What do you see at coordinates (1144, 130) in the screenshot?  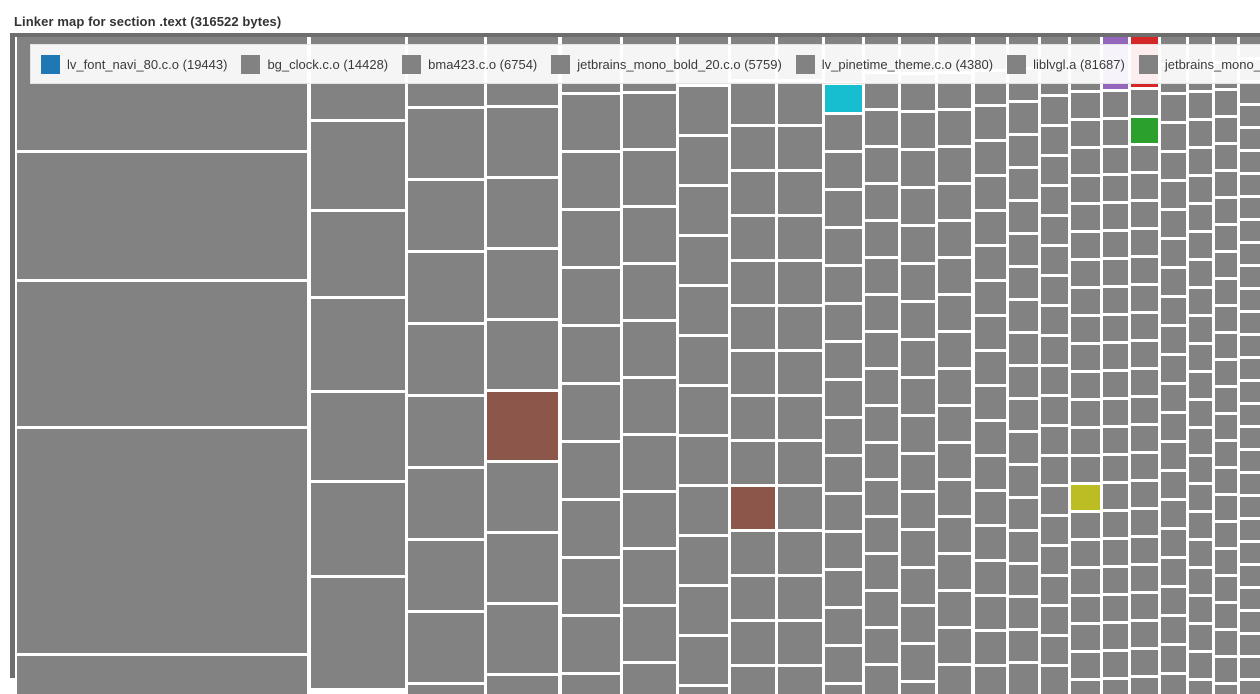 I see `treemap-cell-green` at bounding box center [1144, 130].